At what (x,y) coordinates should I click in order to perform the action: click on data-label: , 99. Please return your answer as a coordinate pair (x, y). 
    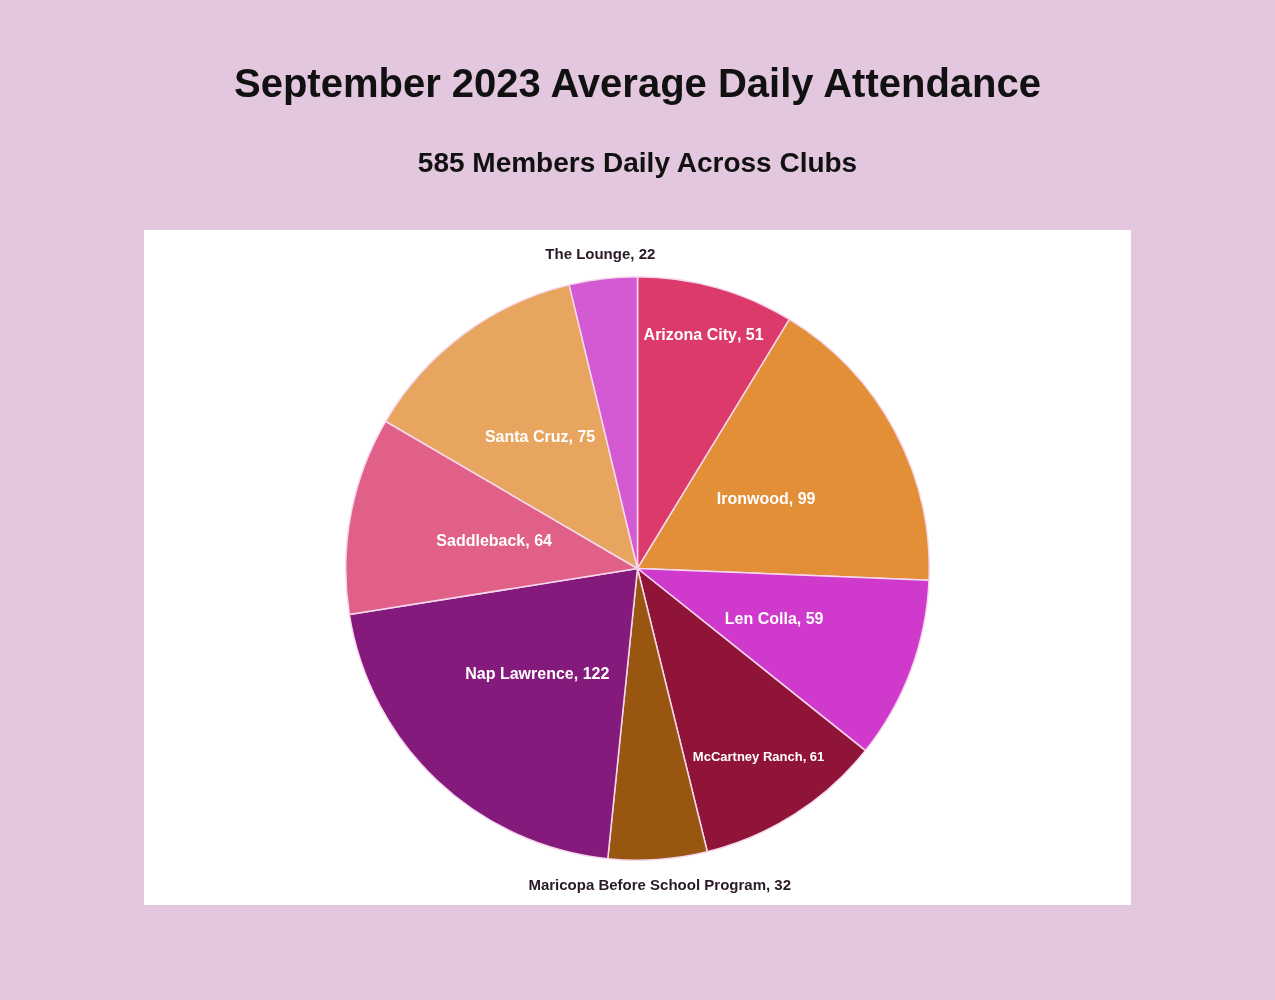
    Looking at the image, I should click on (802, 499).